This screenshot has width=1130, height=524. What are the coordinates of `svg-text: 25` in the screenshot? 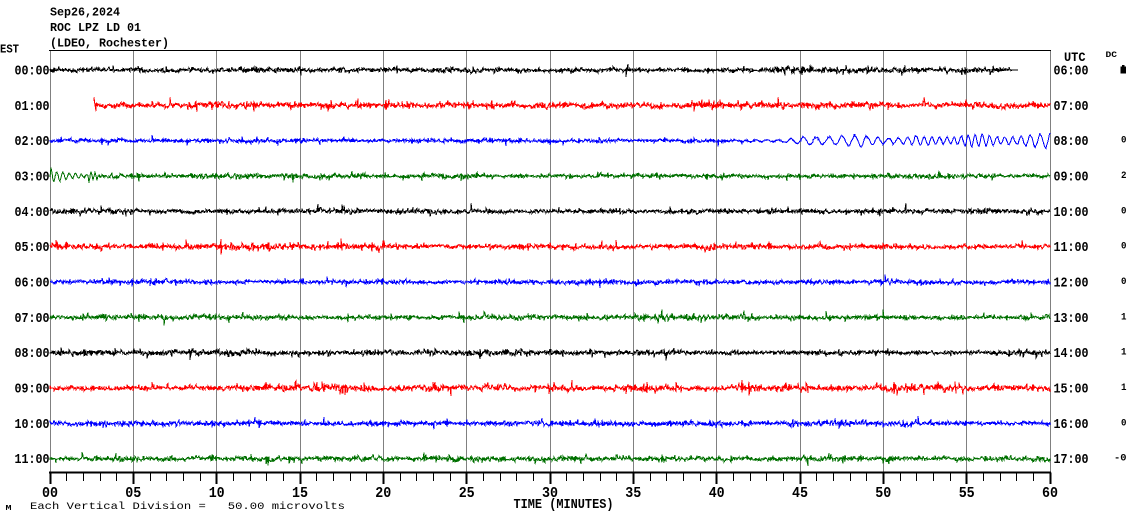 It's located at (467, 493).